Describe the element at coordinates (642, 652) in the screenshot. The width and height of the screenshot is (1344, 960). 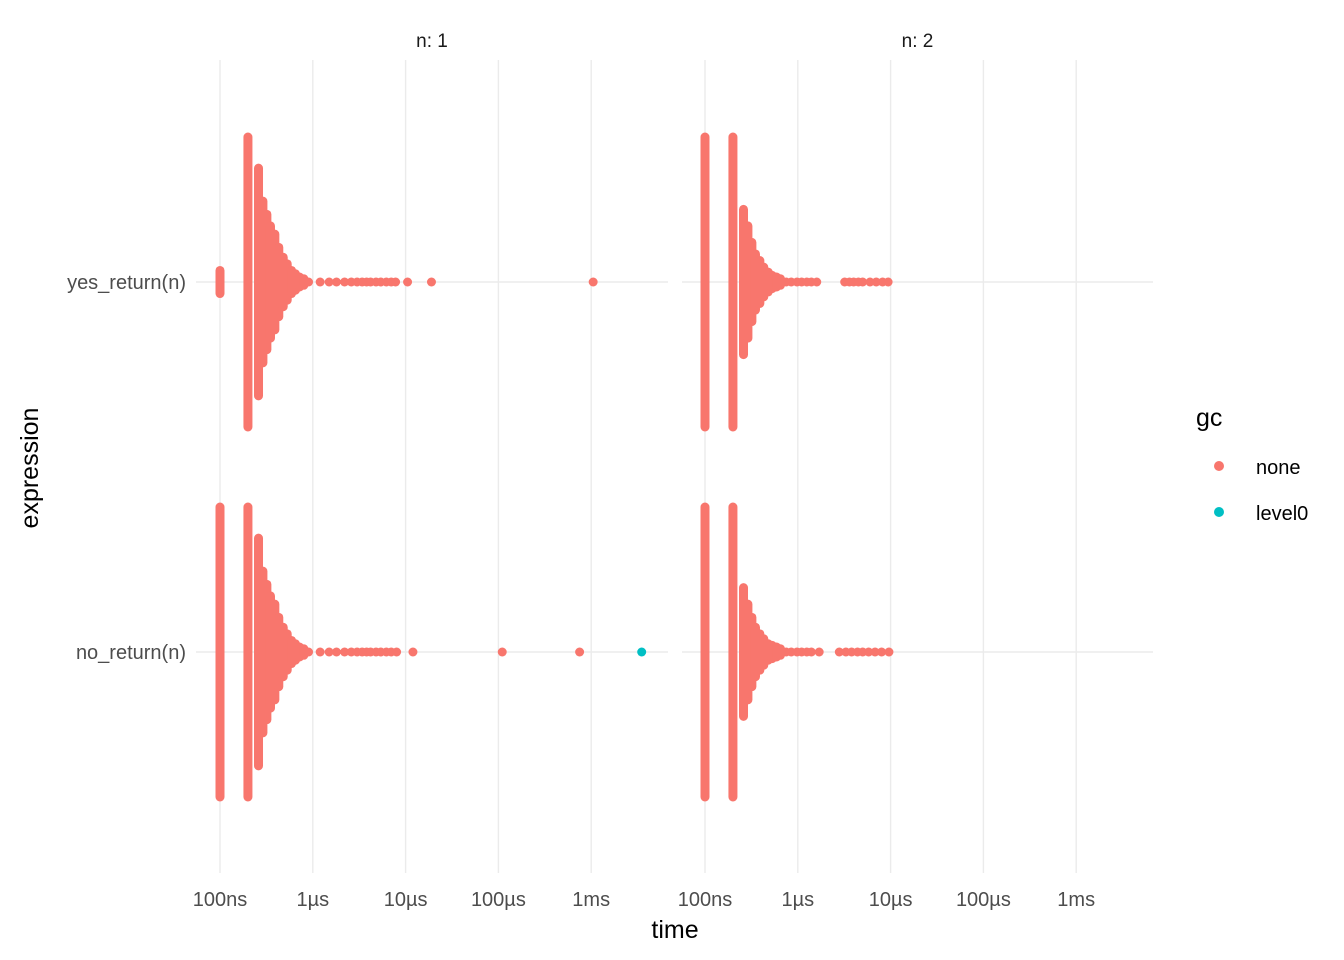
I see `data-point-level0` at that location.